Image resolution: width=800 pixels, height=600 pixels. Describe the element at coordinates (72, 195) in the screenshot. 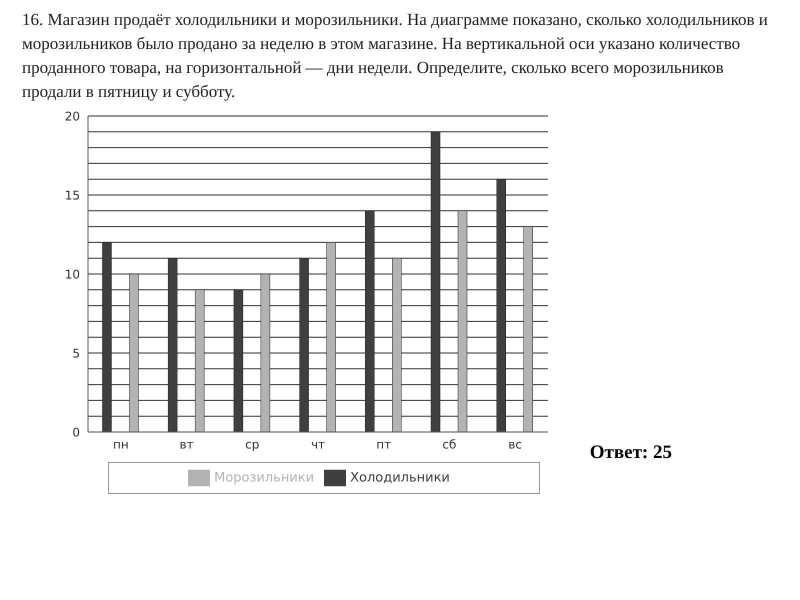

I see `y-tick-label: 15` at that location.